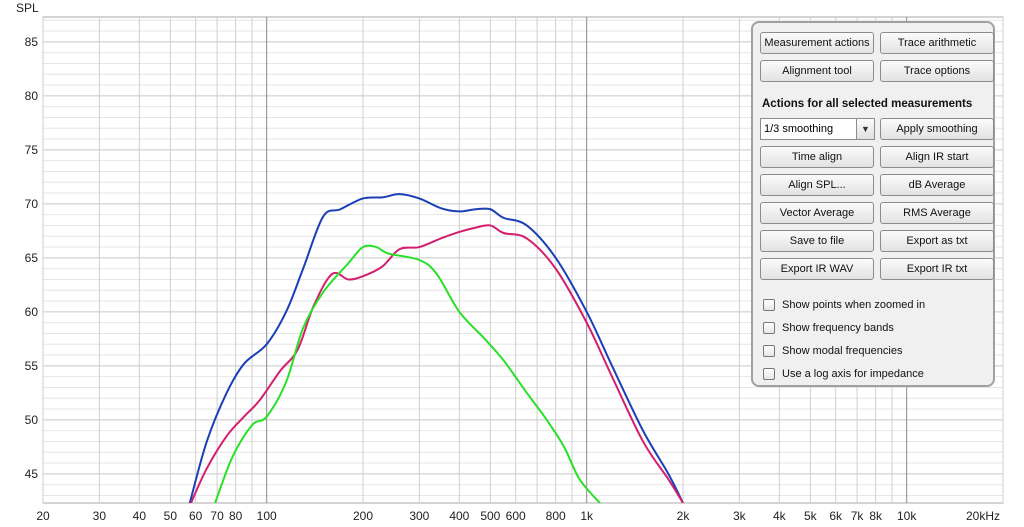 The height and width of the screenshot is (527, 1024). I want to click on export-as-txt-button: Export as txt, so click(937, 241).